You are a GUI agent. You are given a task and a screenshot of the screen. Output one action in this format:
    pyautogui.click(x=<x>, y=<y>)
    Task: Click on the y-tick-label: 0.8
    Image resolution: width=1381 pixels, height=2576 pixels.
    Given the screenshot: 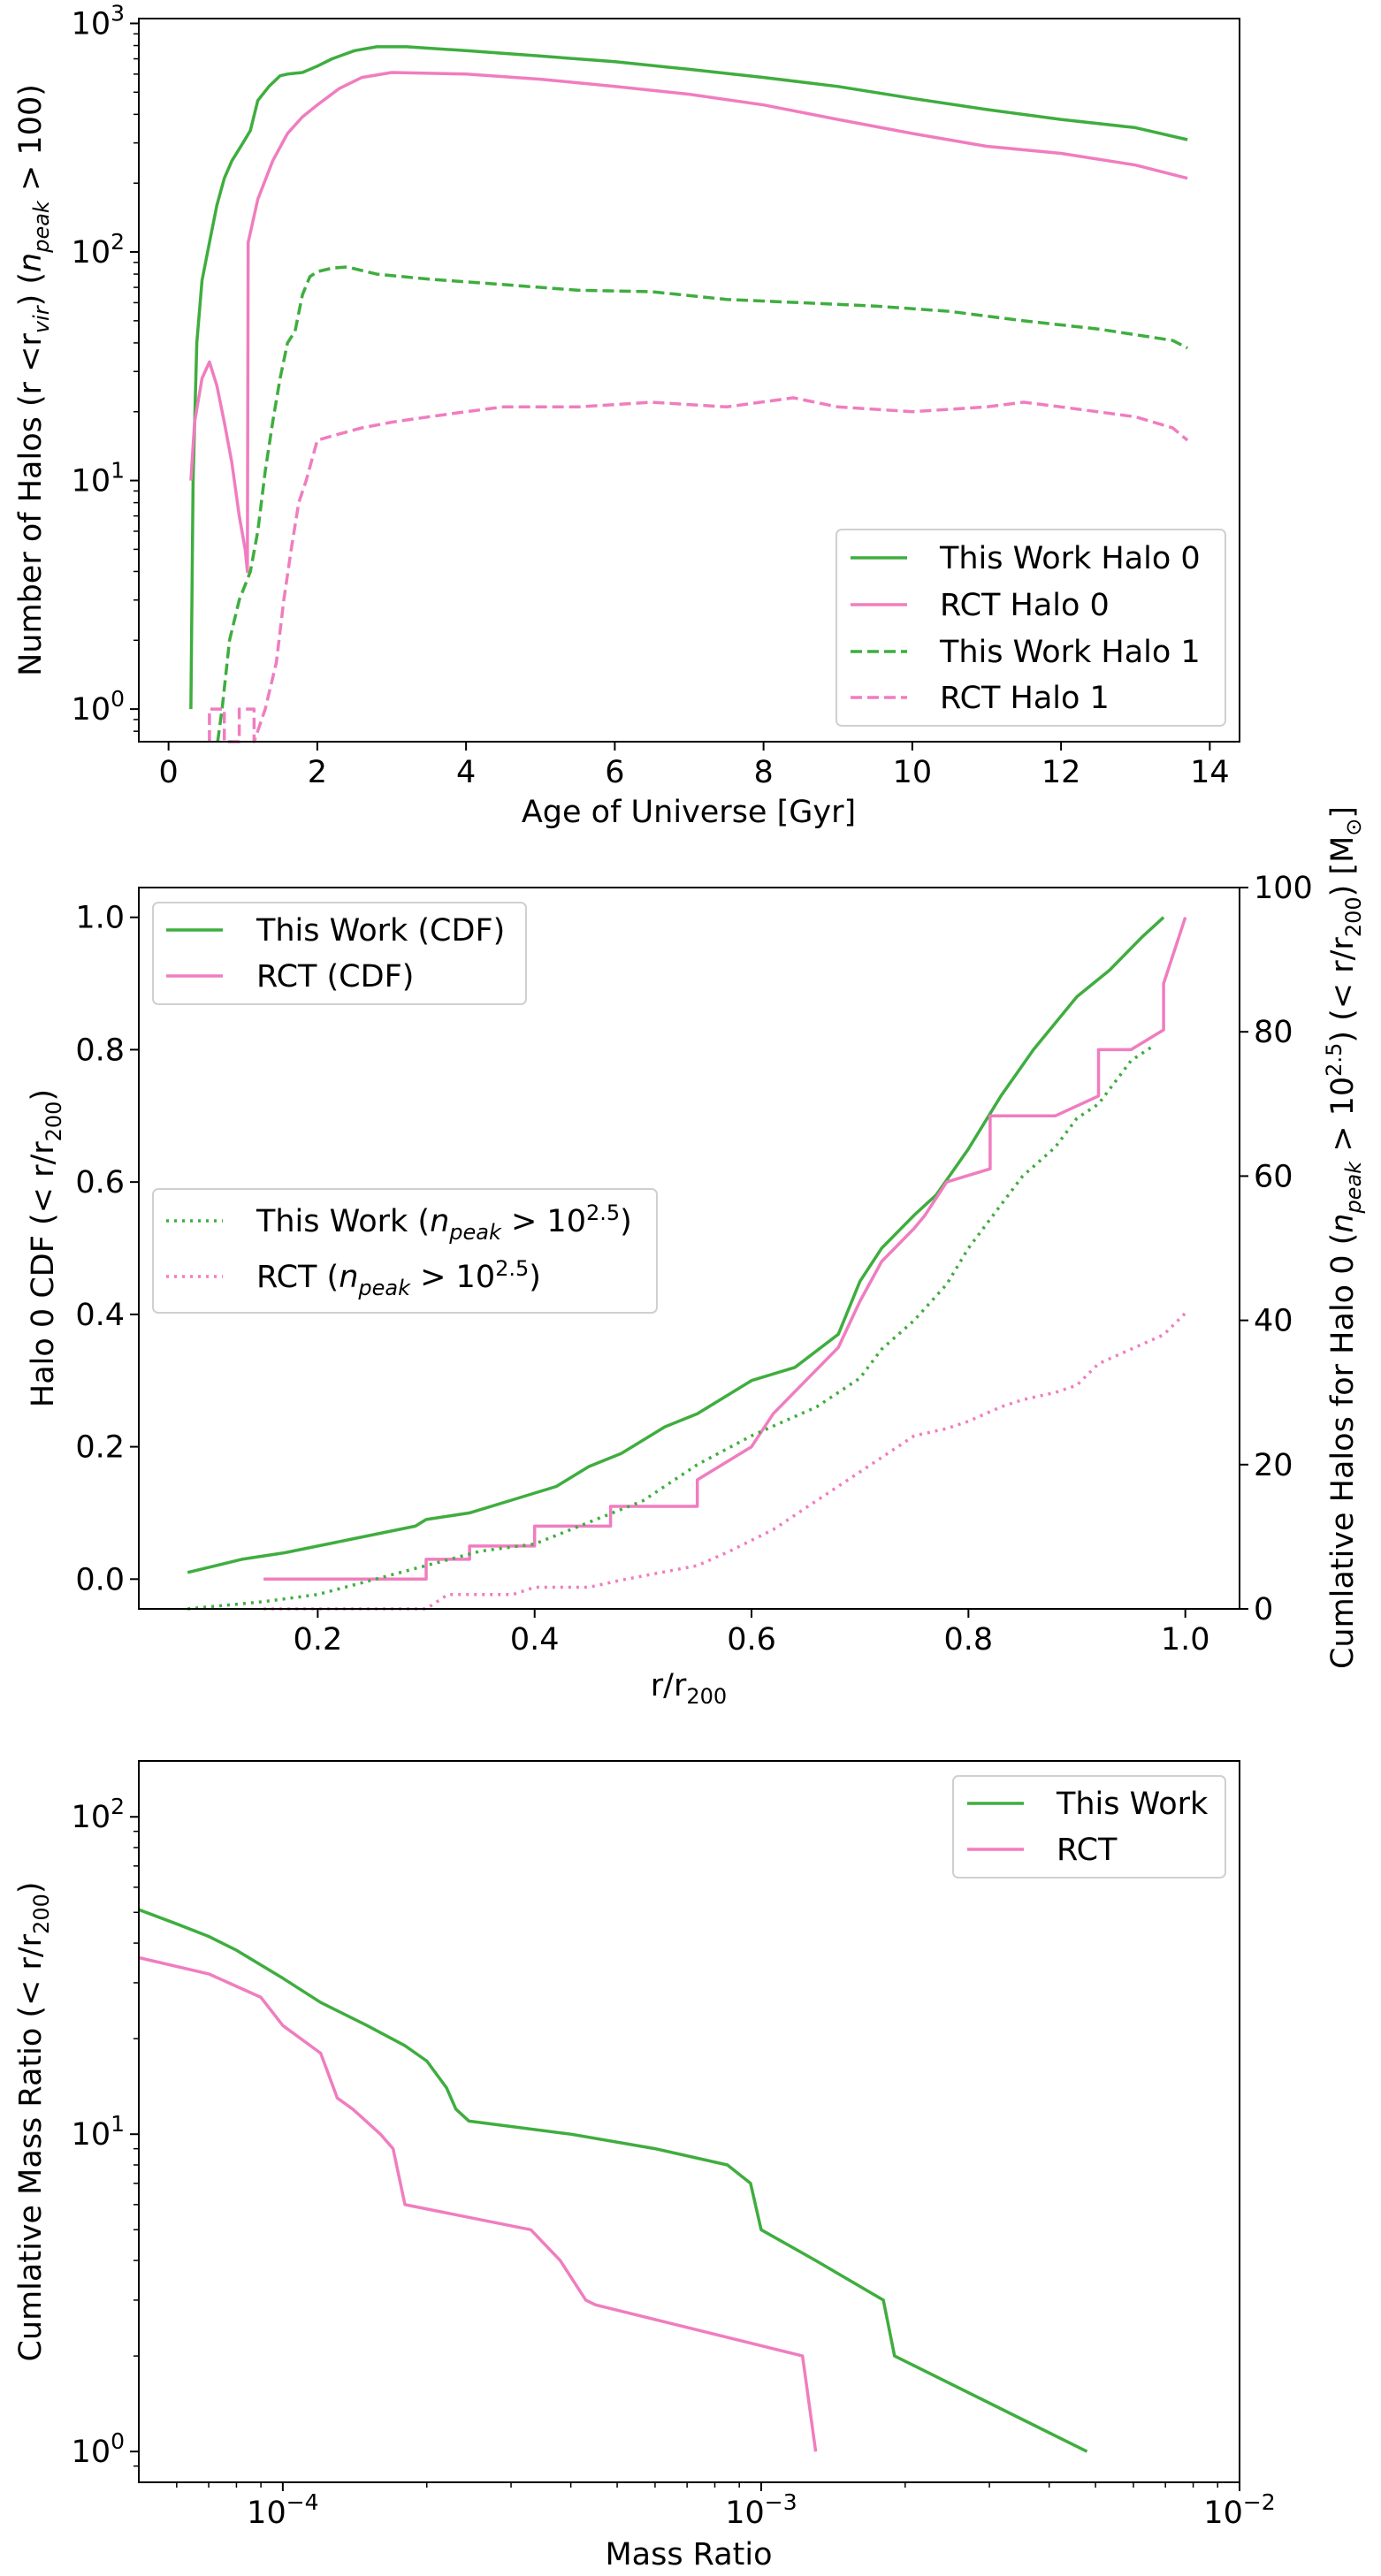 What is the action you would take?
    pyautogui.click(x=100, y=1050)
    